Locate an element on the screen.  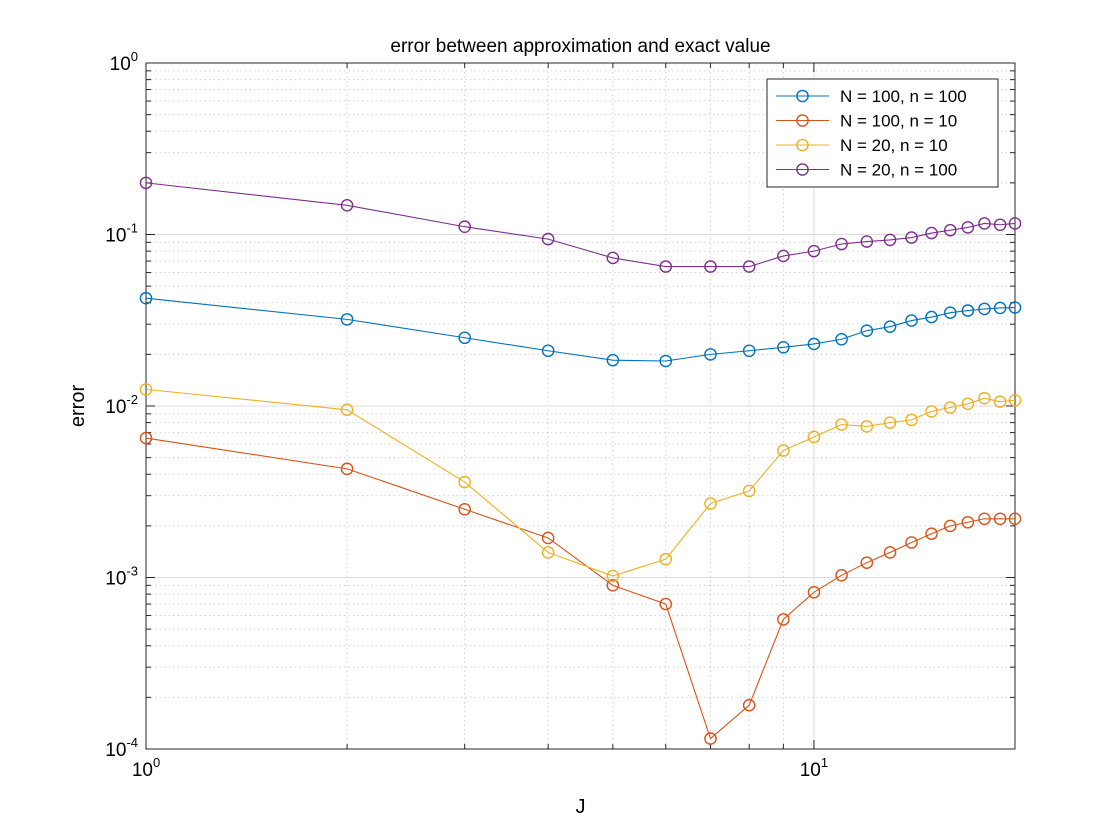
y-tick-label: 10⁻³ is located at coordinates (121, 577).